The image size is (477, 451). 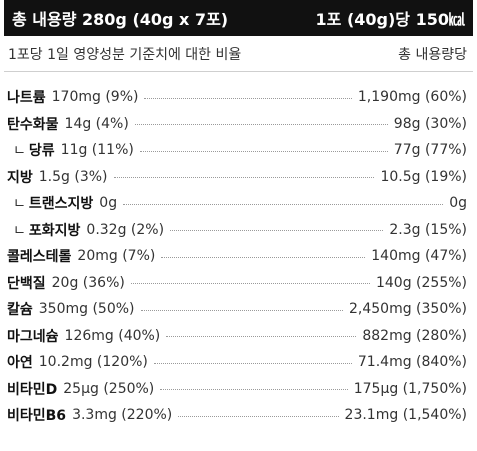 I want to click on nutrient-name: 나트륨, so click(x=26, y=98).